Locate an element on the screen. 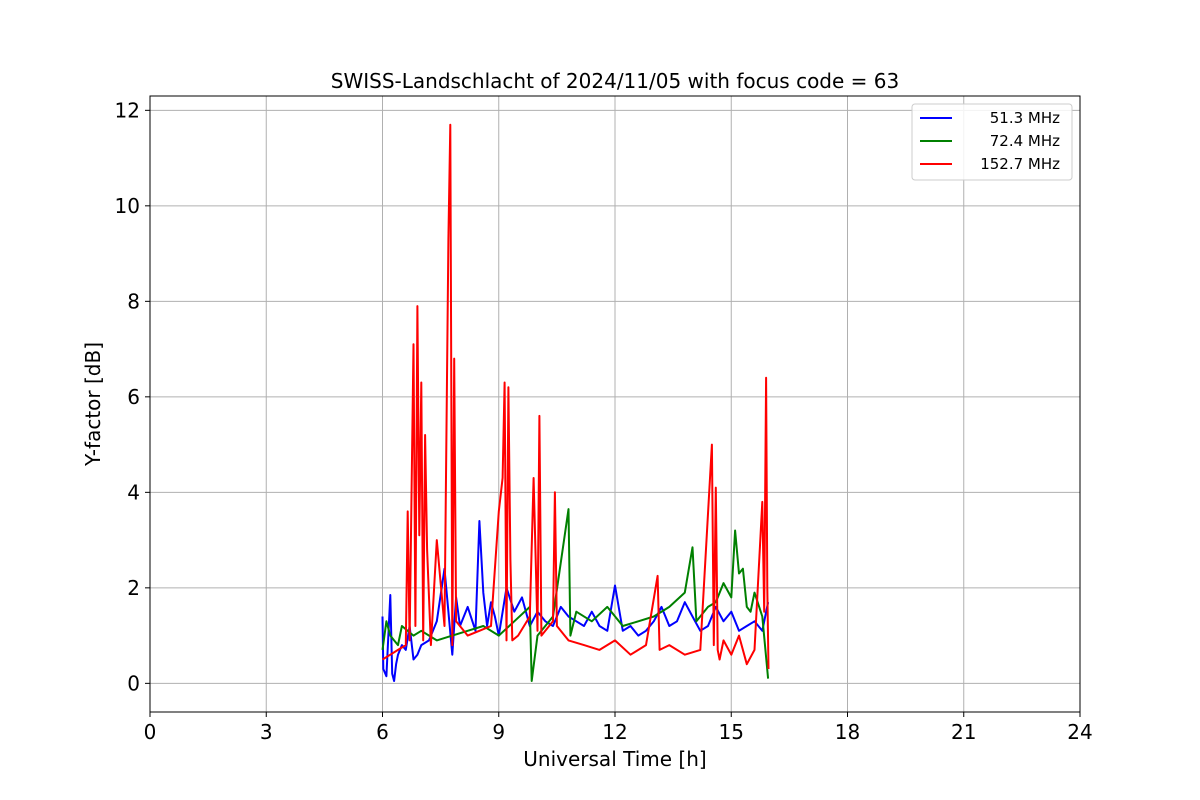 Image resolution: width=1200 pixels, height=800 pixels. legend-label: 152.7 MHz is located at coordinates (1020, 164).